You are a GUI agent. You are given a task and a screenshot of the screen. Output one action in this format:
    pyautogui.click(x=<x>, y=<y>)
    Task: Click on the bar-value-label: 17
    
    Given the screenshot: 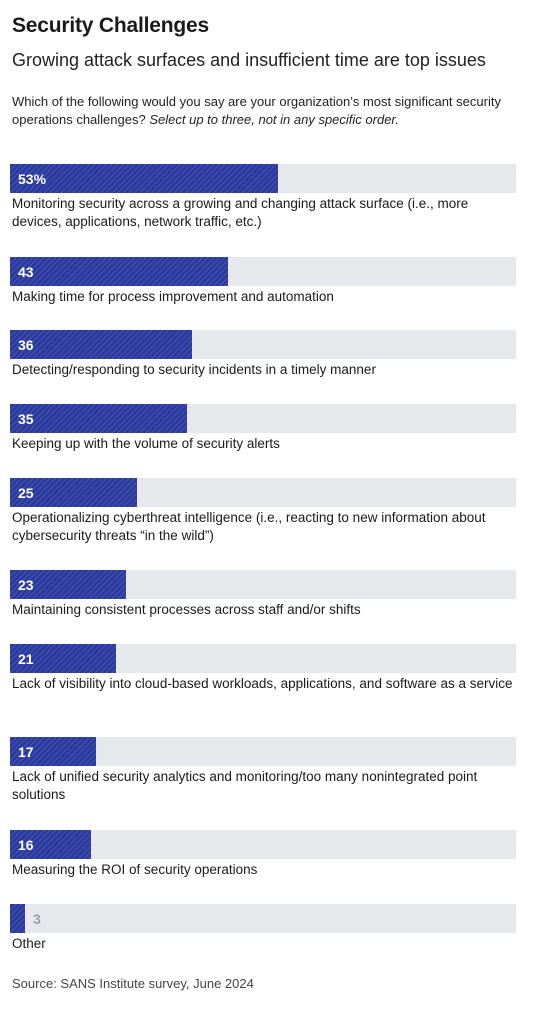 What is the action you would take?
    pyautogui.click(x=26, y=752)
    